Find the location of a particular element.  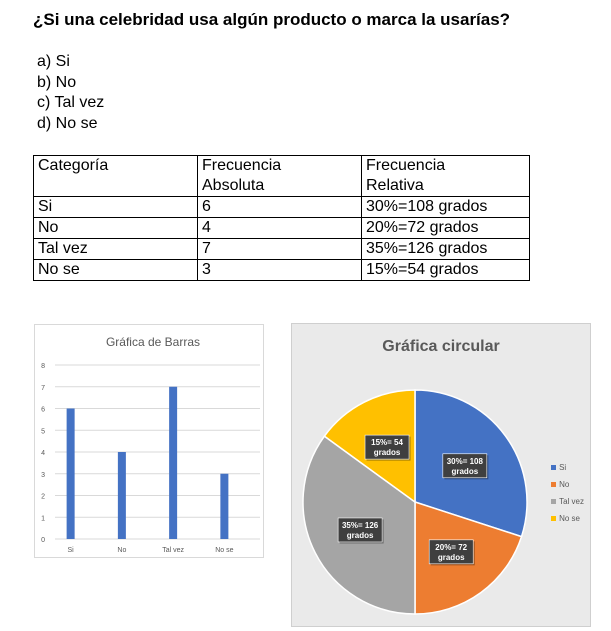

table-cell: Tal vez is located at coordinates (115, 249).